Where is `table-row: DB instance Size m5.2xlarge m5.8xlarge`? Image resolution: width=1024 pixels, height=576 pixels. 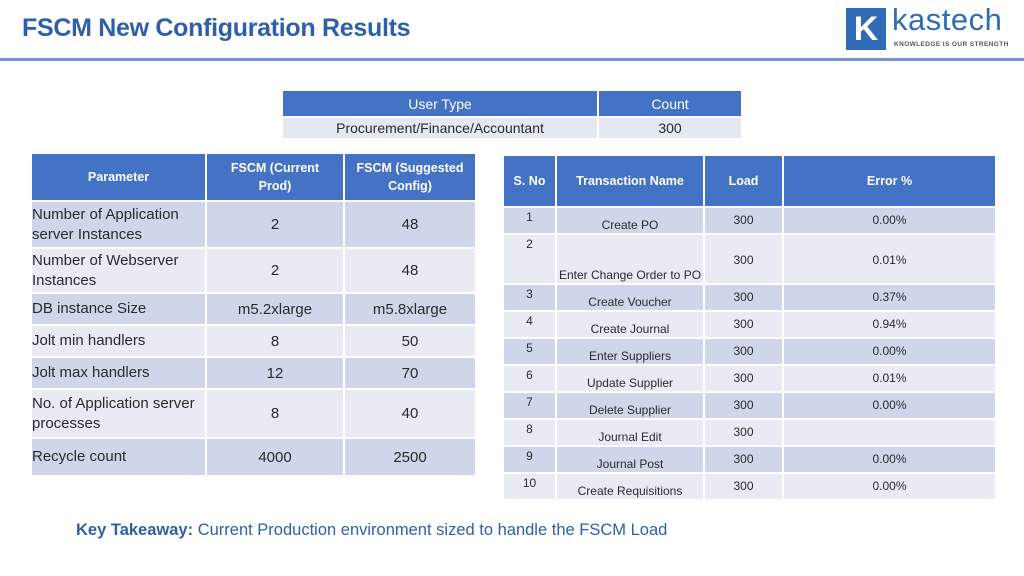
table-row: DB instance Size m5.2xlarge m5.8xlarge is located at coordinates (253, 309).